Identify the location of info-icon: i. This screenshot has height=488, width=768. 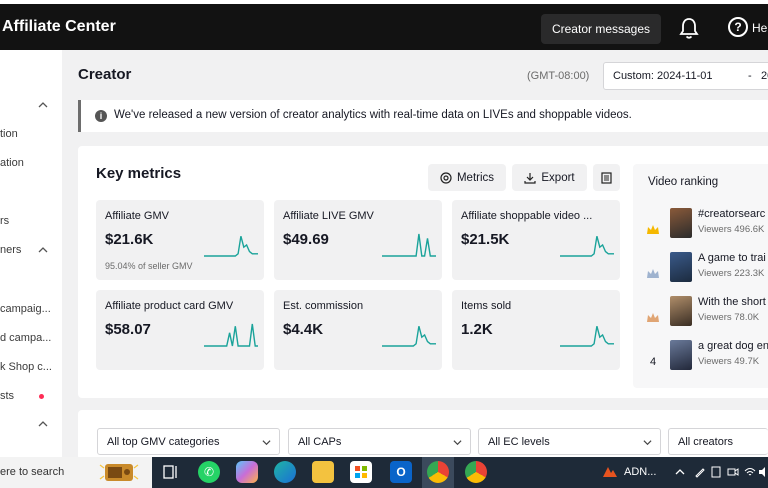
(101, 116).